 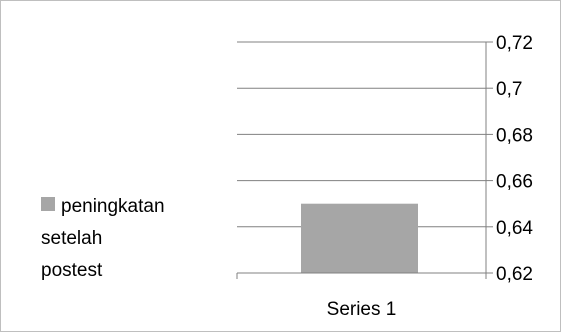 What do you see at coordinates (72, 270) in the screenshot?
I see `legend-label-line-3: postest` at bounding box center [72, 270].